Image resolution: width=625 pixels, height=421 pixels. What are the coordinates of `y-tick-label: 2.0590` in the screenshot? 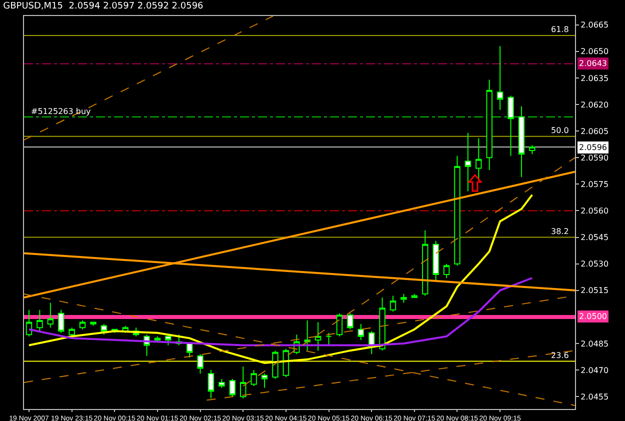 It's located at (594, 157).